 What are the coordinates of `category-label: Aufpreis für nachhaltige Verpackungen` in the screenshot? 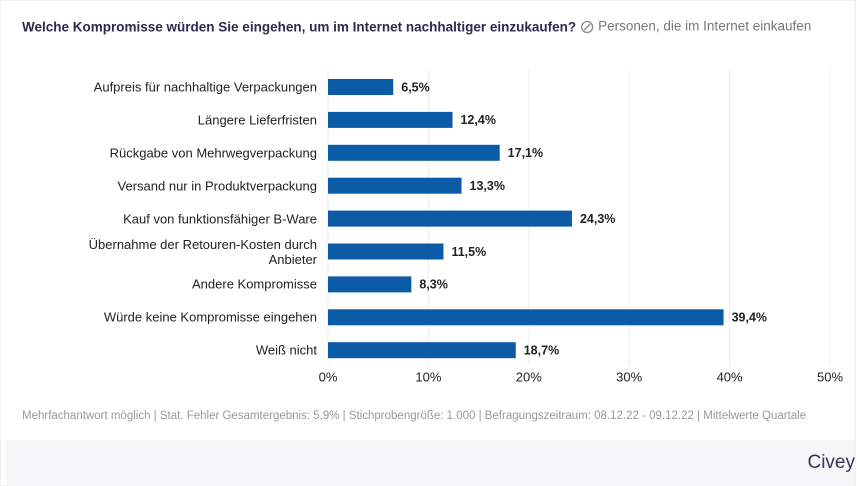 It's located at (205, 87).